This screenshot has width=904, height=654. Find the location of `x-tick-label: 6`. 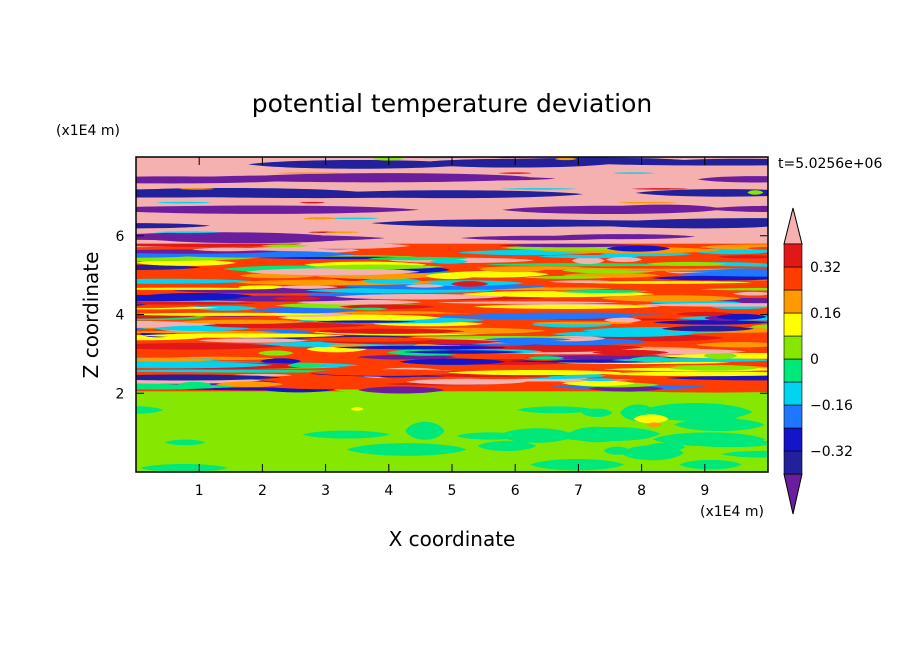

x-tick-label: 6 is located at coordinates (515, 491).